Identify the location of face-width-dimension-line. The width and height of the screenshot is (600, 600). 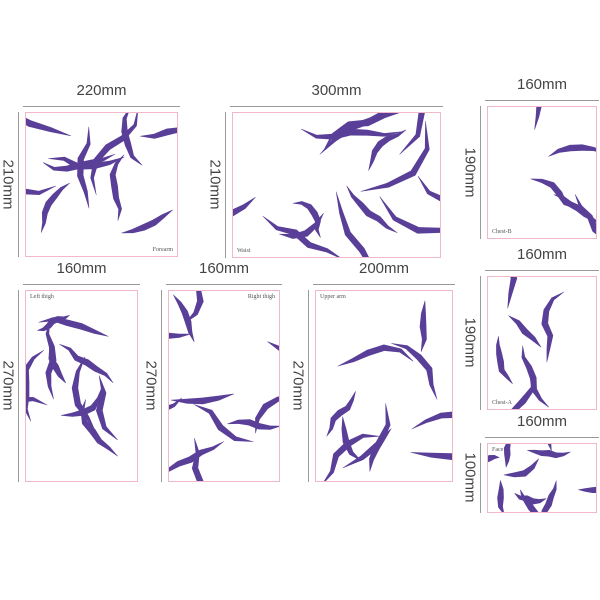
(542, 437).